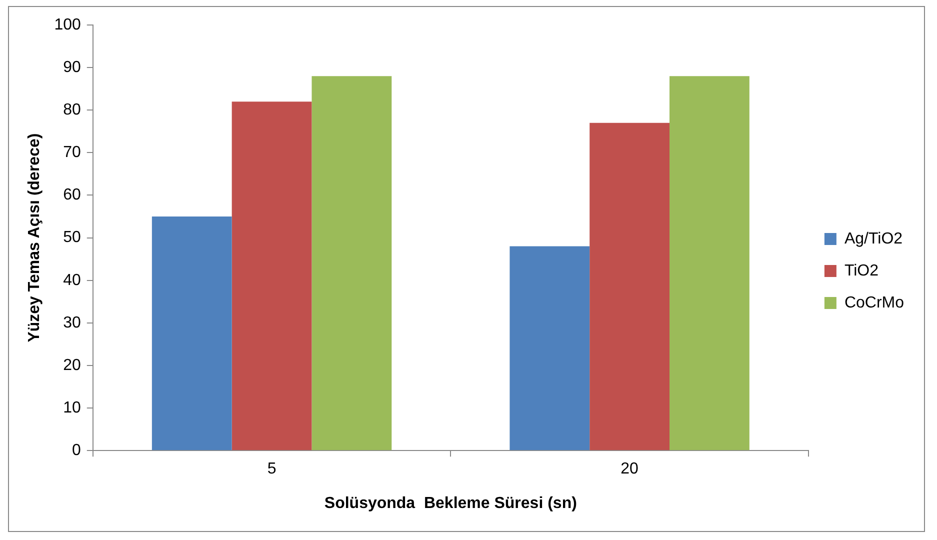 This screenshot has width=937, height=540. I want to click on legend-label: CoCrMo, so click(874, 303).